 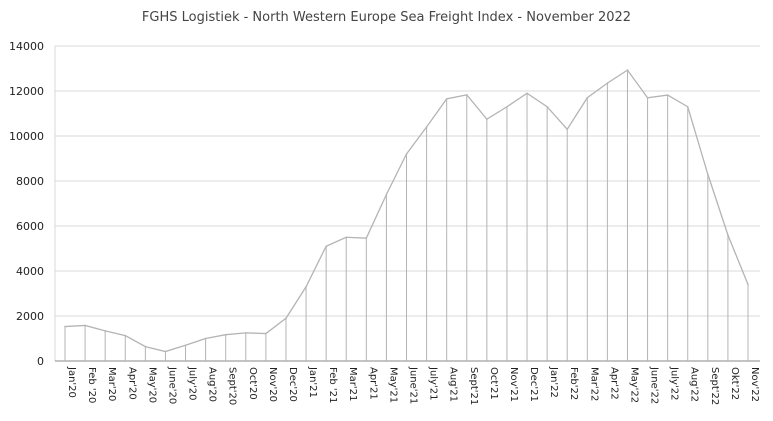 I want to click on x-tick-label: July'20, so click(x=192, y=383).